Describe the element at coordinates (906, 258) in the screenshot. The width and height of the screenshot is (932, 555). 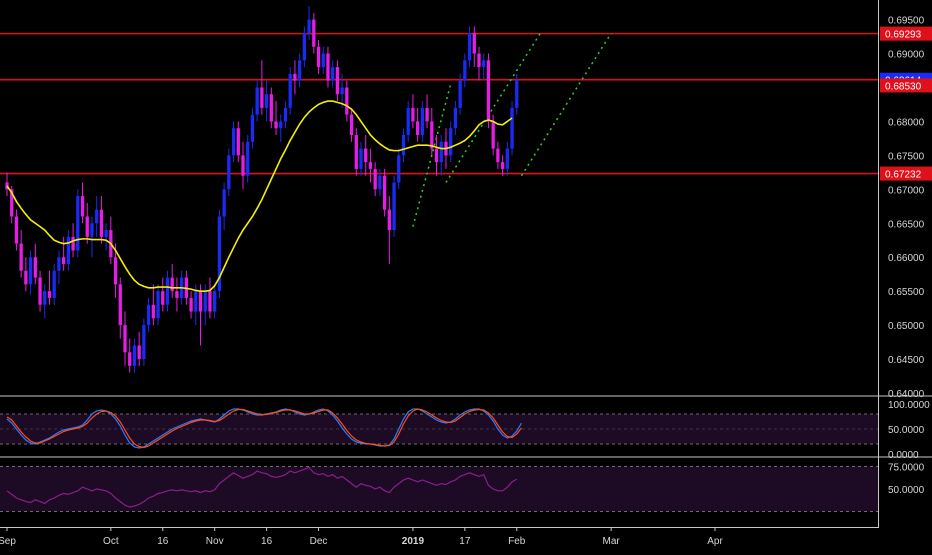
I see `price-axis-tick-label: 0.66000` at that location.